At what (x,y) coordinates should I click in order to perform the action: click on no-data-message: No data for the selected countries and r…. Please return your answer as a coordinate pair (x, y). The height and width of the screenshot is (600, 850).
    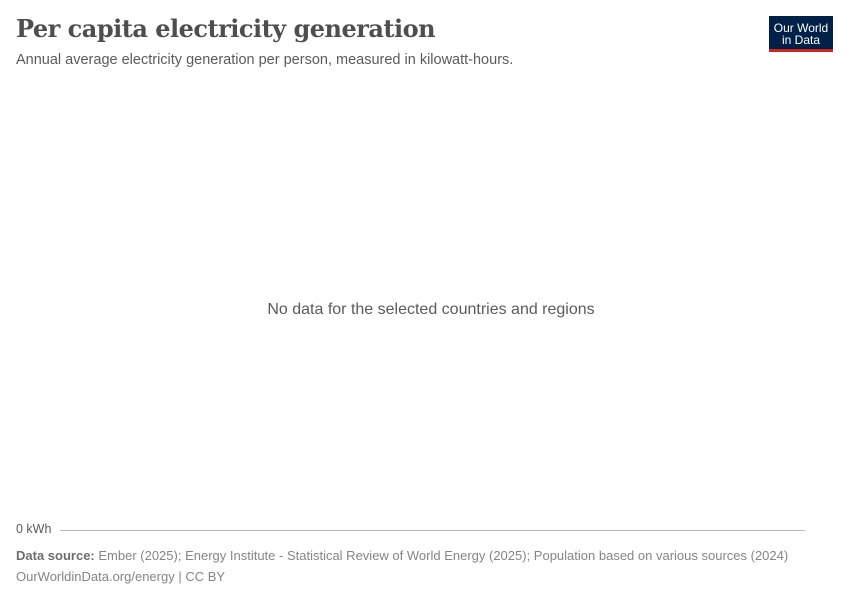
    Looking at the image, I should click on (431, 309).